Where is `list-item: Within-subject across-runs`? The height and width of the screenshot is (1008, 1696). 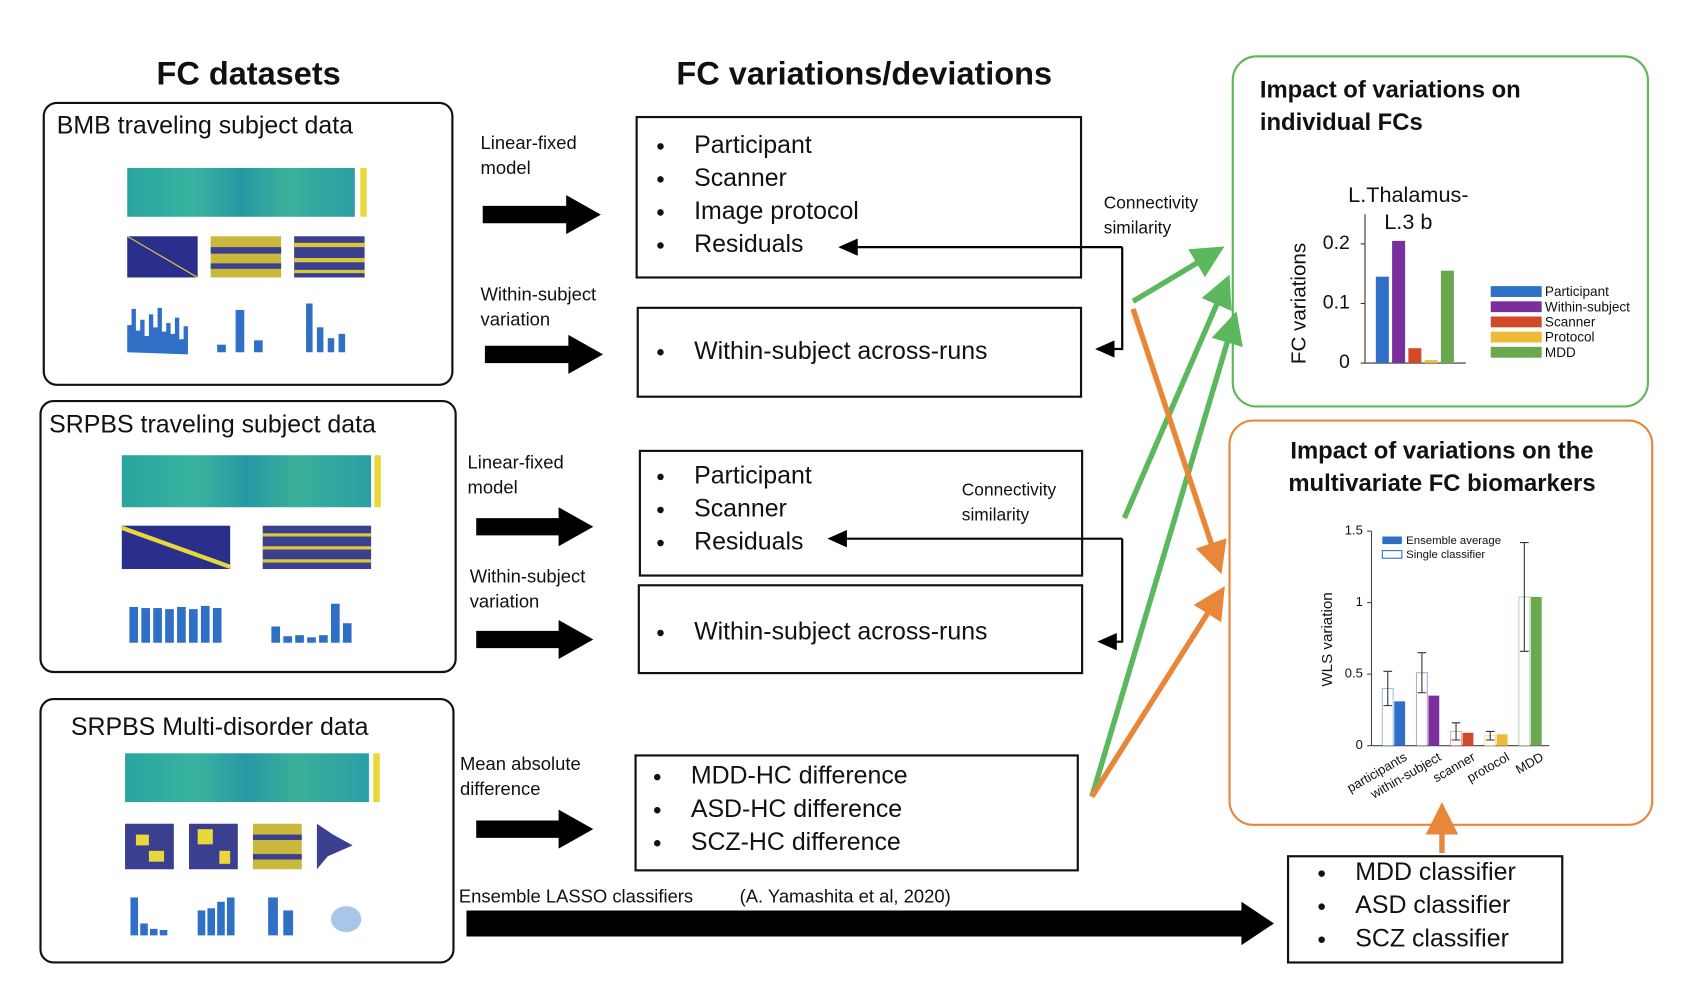 list-item: Within-subject across-runs is located at coordinates (840, 632).